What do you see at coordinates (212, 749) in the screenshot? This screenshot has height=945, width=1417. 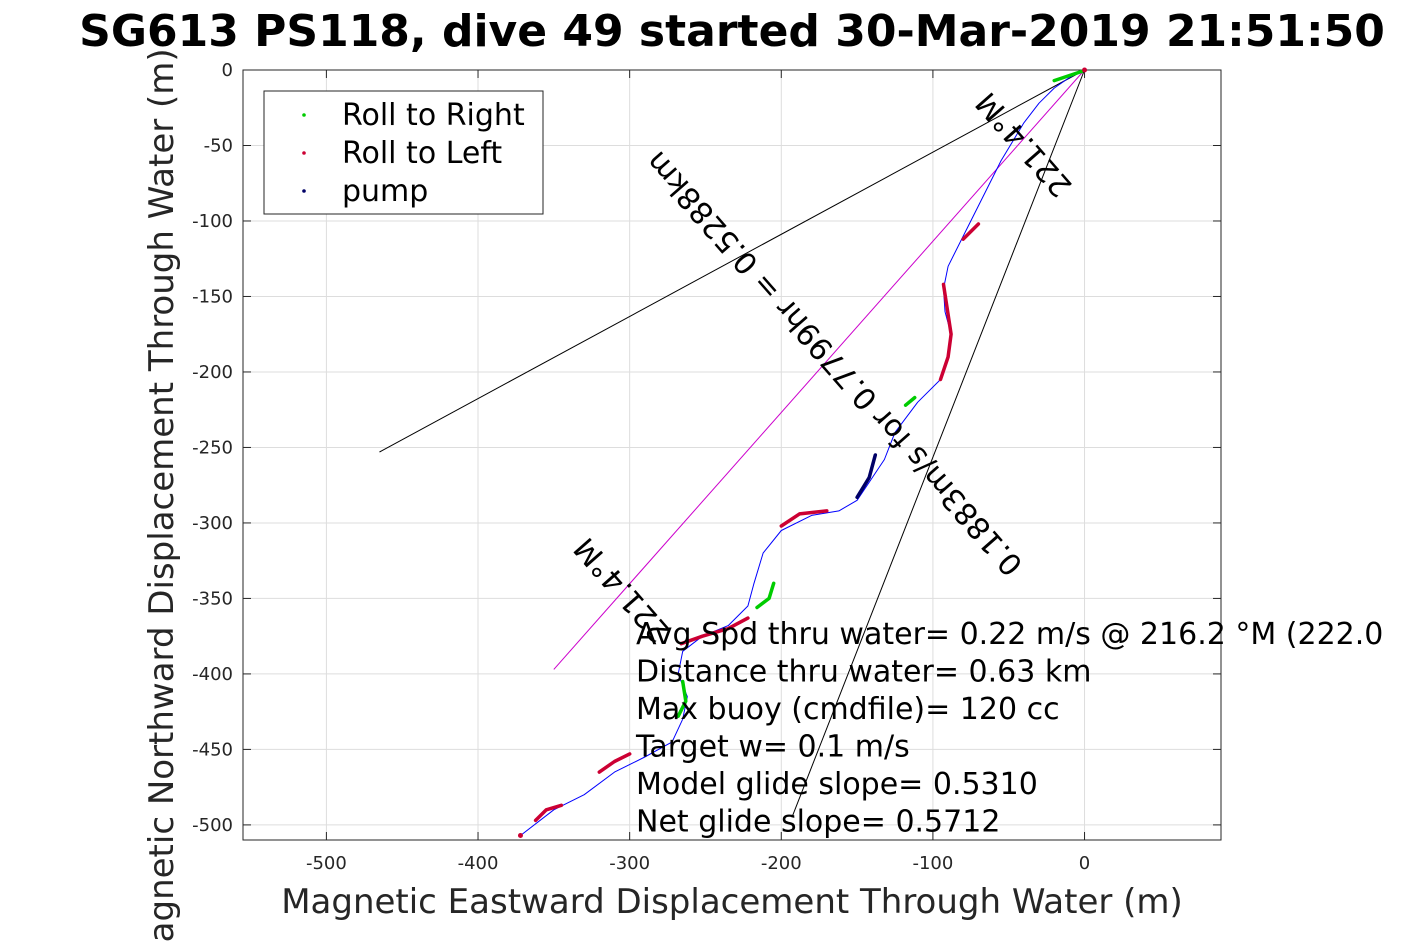 I see `y-tick-label: -450` at bounding box center [212, 749].